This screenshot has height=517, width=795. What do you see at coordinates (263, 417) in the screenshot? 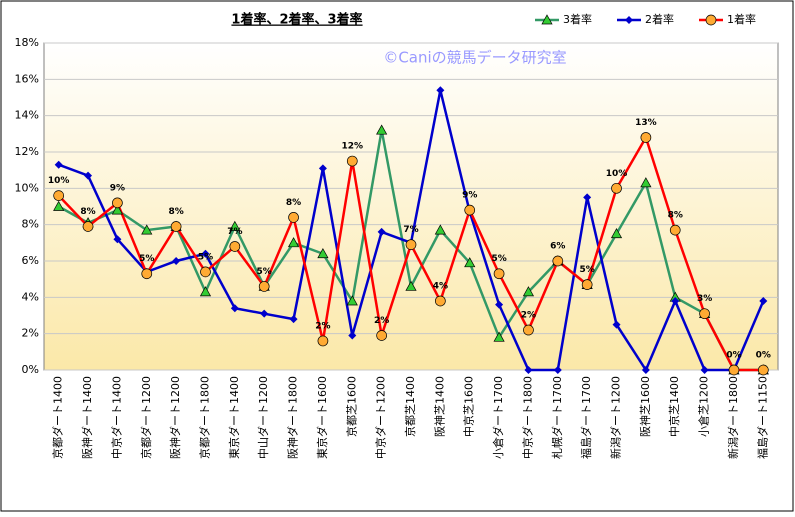
I see `x-tick-label: 中山ダート1200` at bounding box center [263, 417].